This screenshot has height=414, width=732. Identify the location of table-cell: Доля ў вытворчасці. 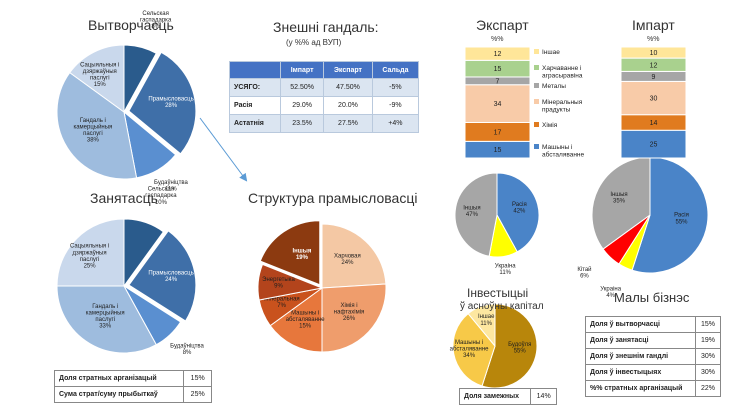
(640, 324).